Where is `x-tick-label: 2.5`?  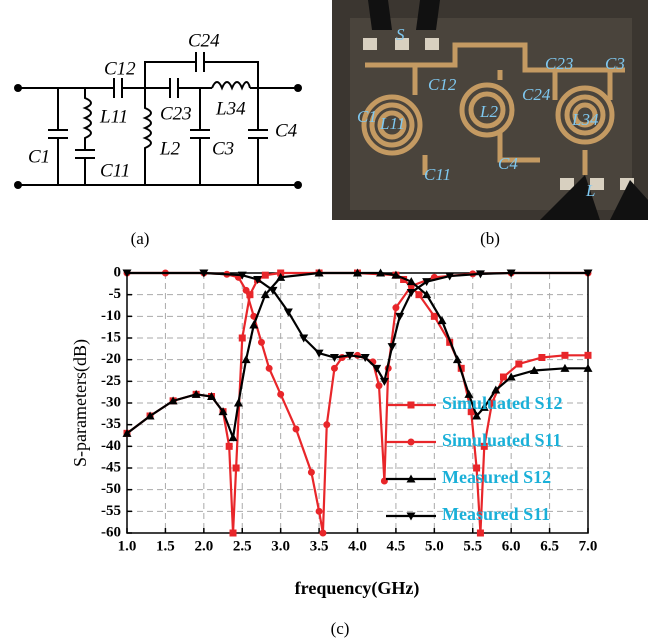
x-tick-label: 2.5 is located at coordinates (242, 546).